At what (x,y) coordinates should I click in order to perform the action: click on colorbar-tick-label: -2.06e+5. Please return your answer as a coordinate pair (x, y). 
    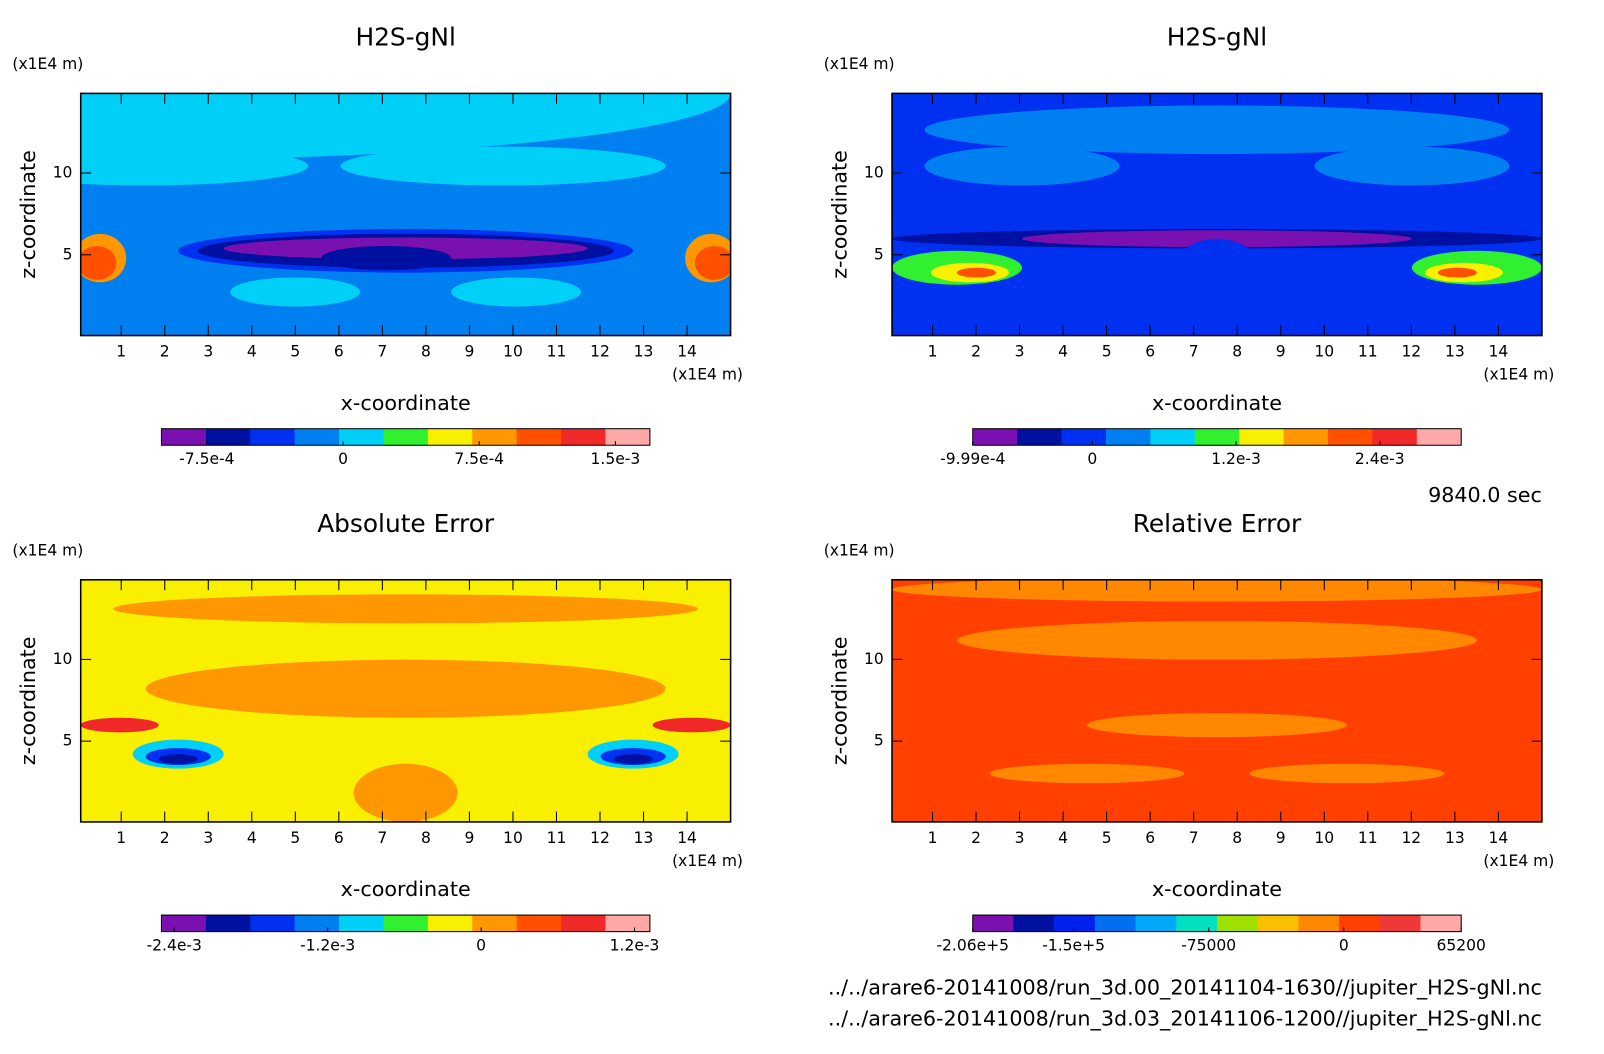
    Looking at the image, I should click on (972, 946).